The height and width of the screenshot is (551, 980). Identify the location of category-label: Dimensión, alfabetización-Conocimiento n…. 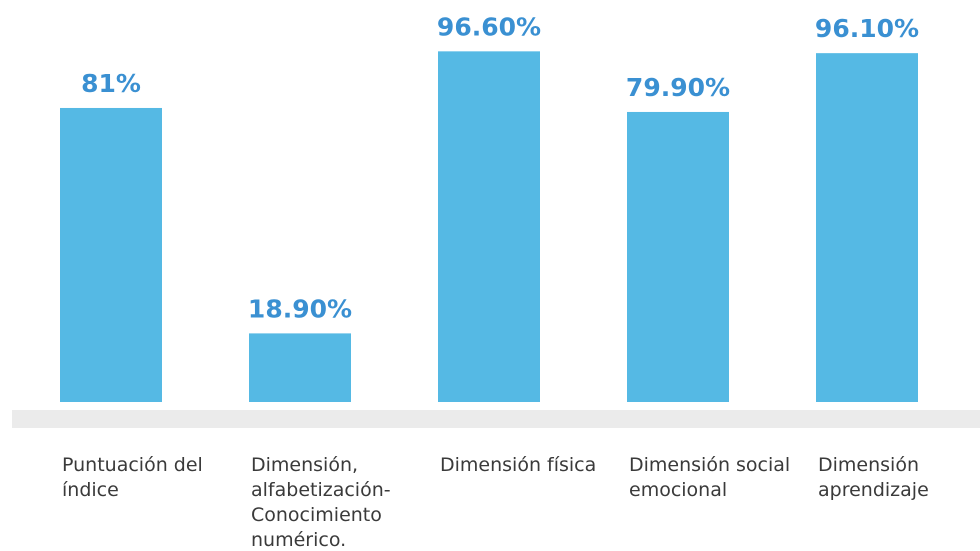
(321, 502).